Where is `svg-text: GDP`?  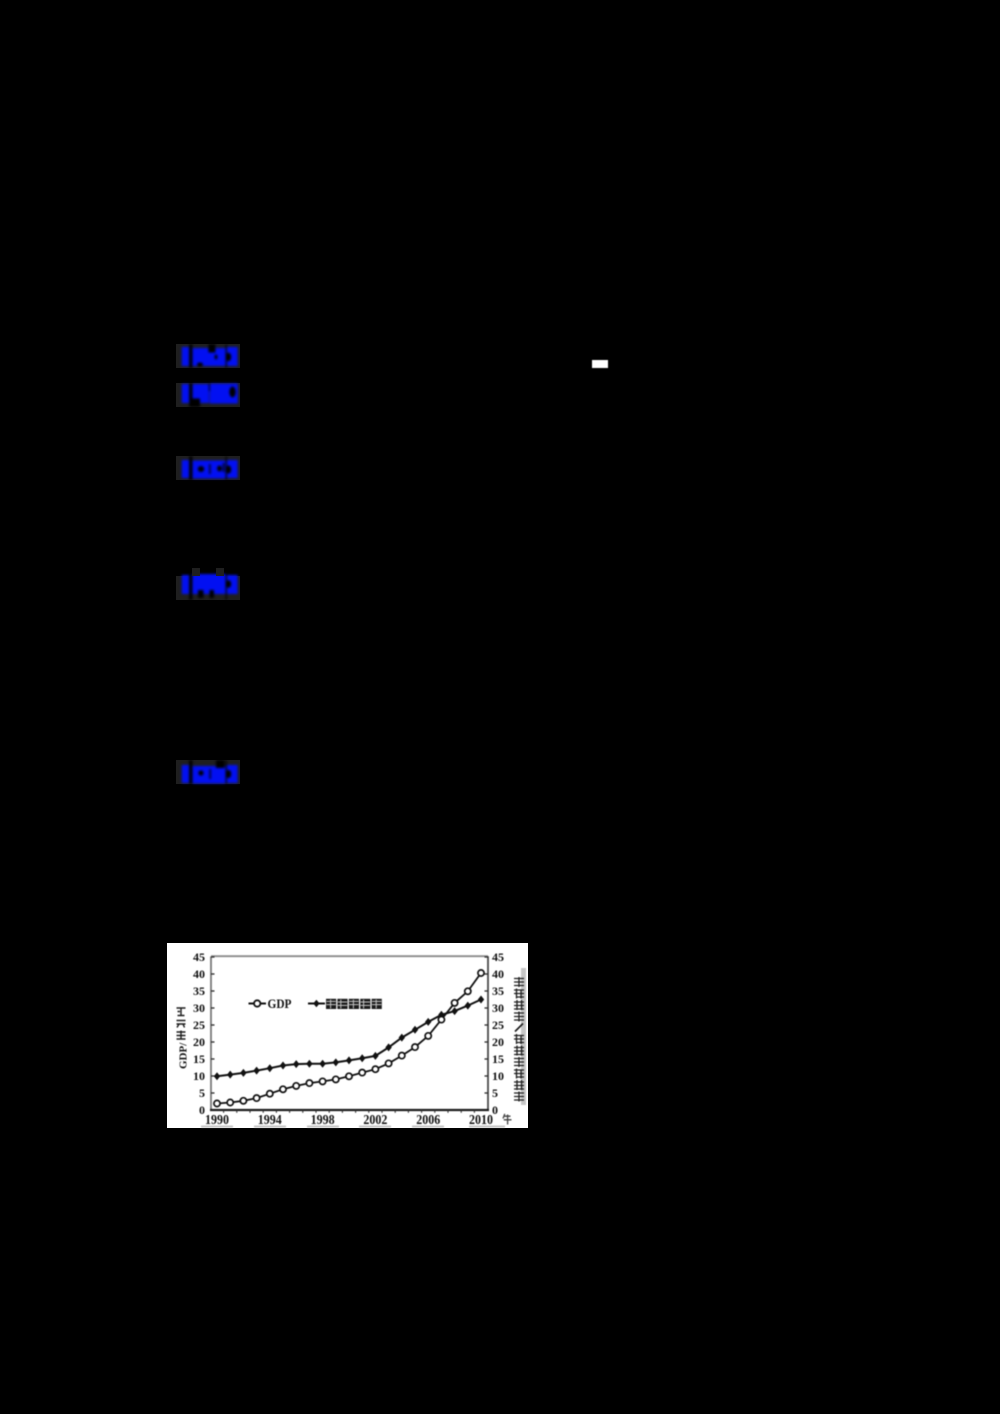
svg-text: GDP is located at coordinates (280, 1003).